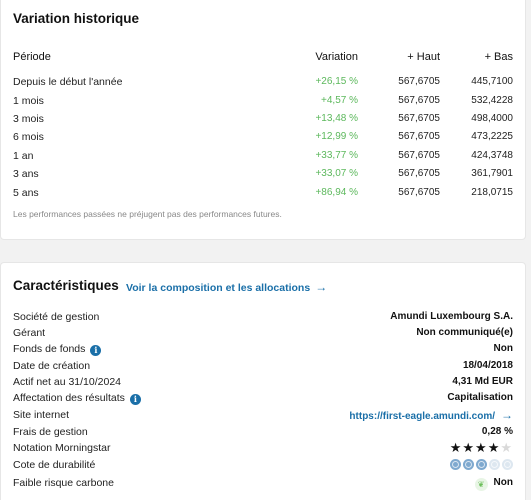 This screenshot has height=500, width=531. I want to click on manager-value: Non communiqué(e), so click(464, 332).